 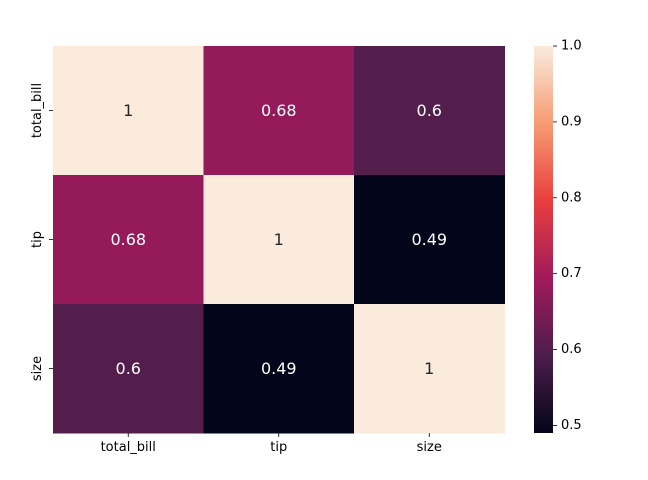 I want to click on colorbar-tick-label: 1.0, so click(x=571, y=46).